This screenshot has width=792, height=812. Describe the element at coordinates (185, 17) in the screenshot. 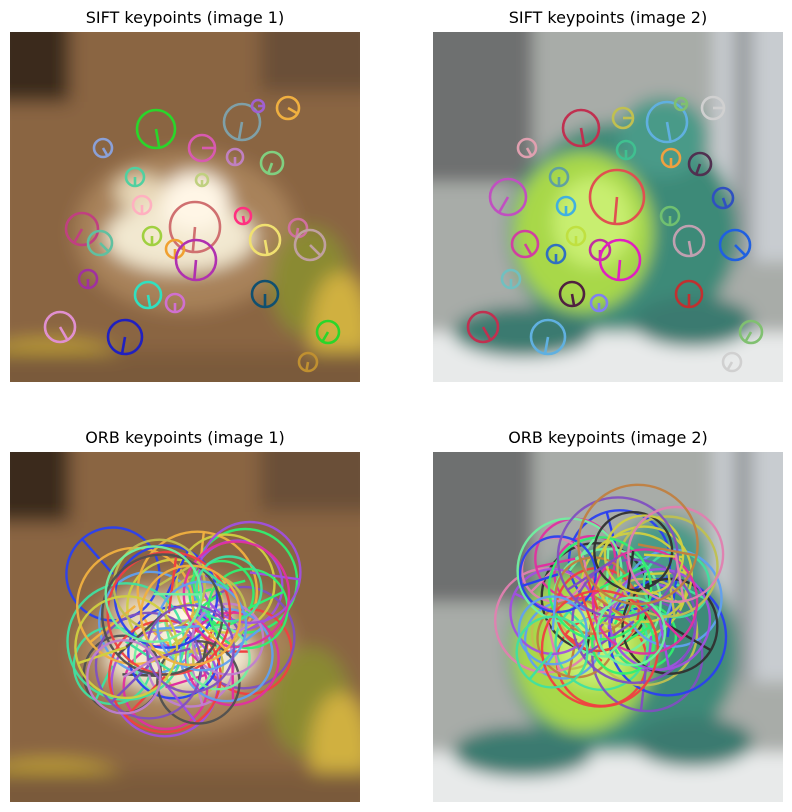

I see `panel-title-sift-1: SIFT keypoints (image 1)` at that location.